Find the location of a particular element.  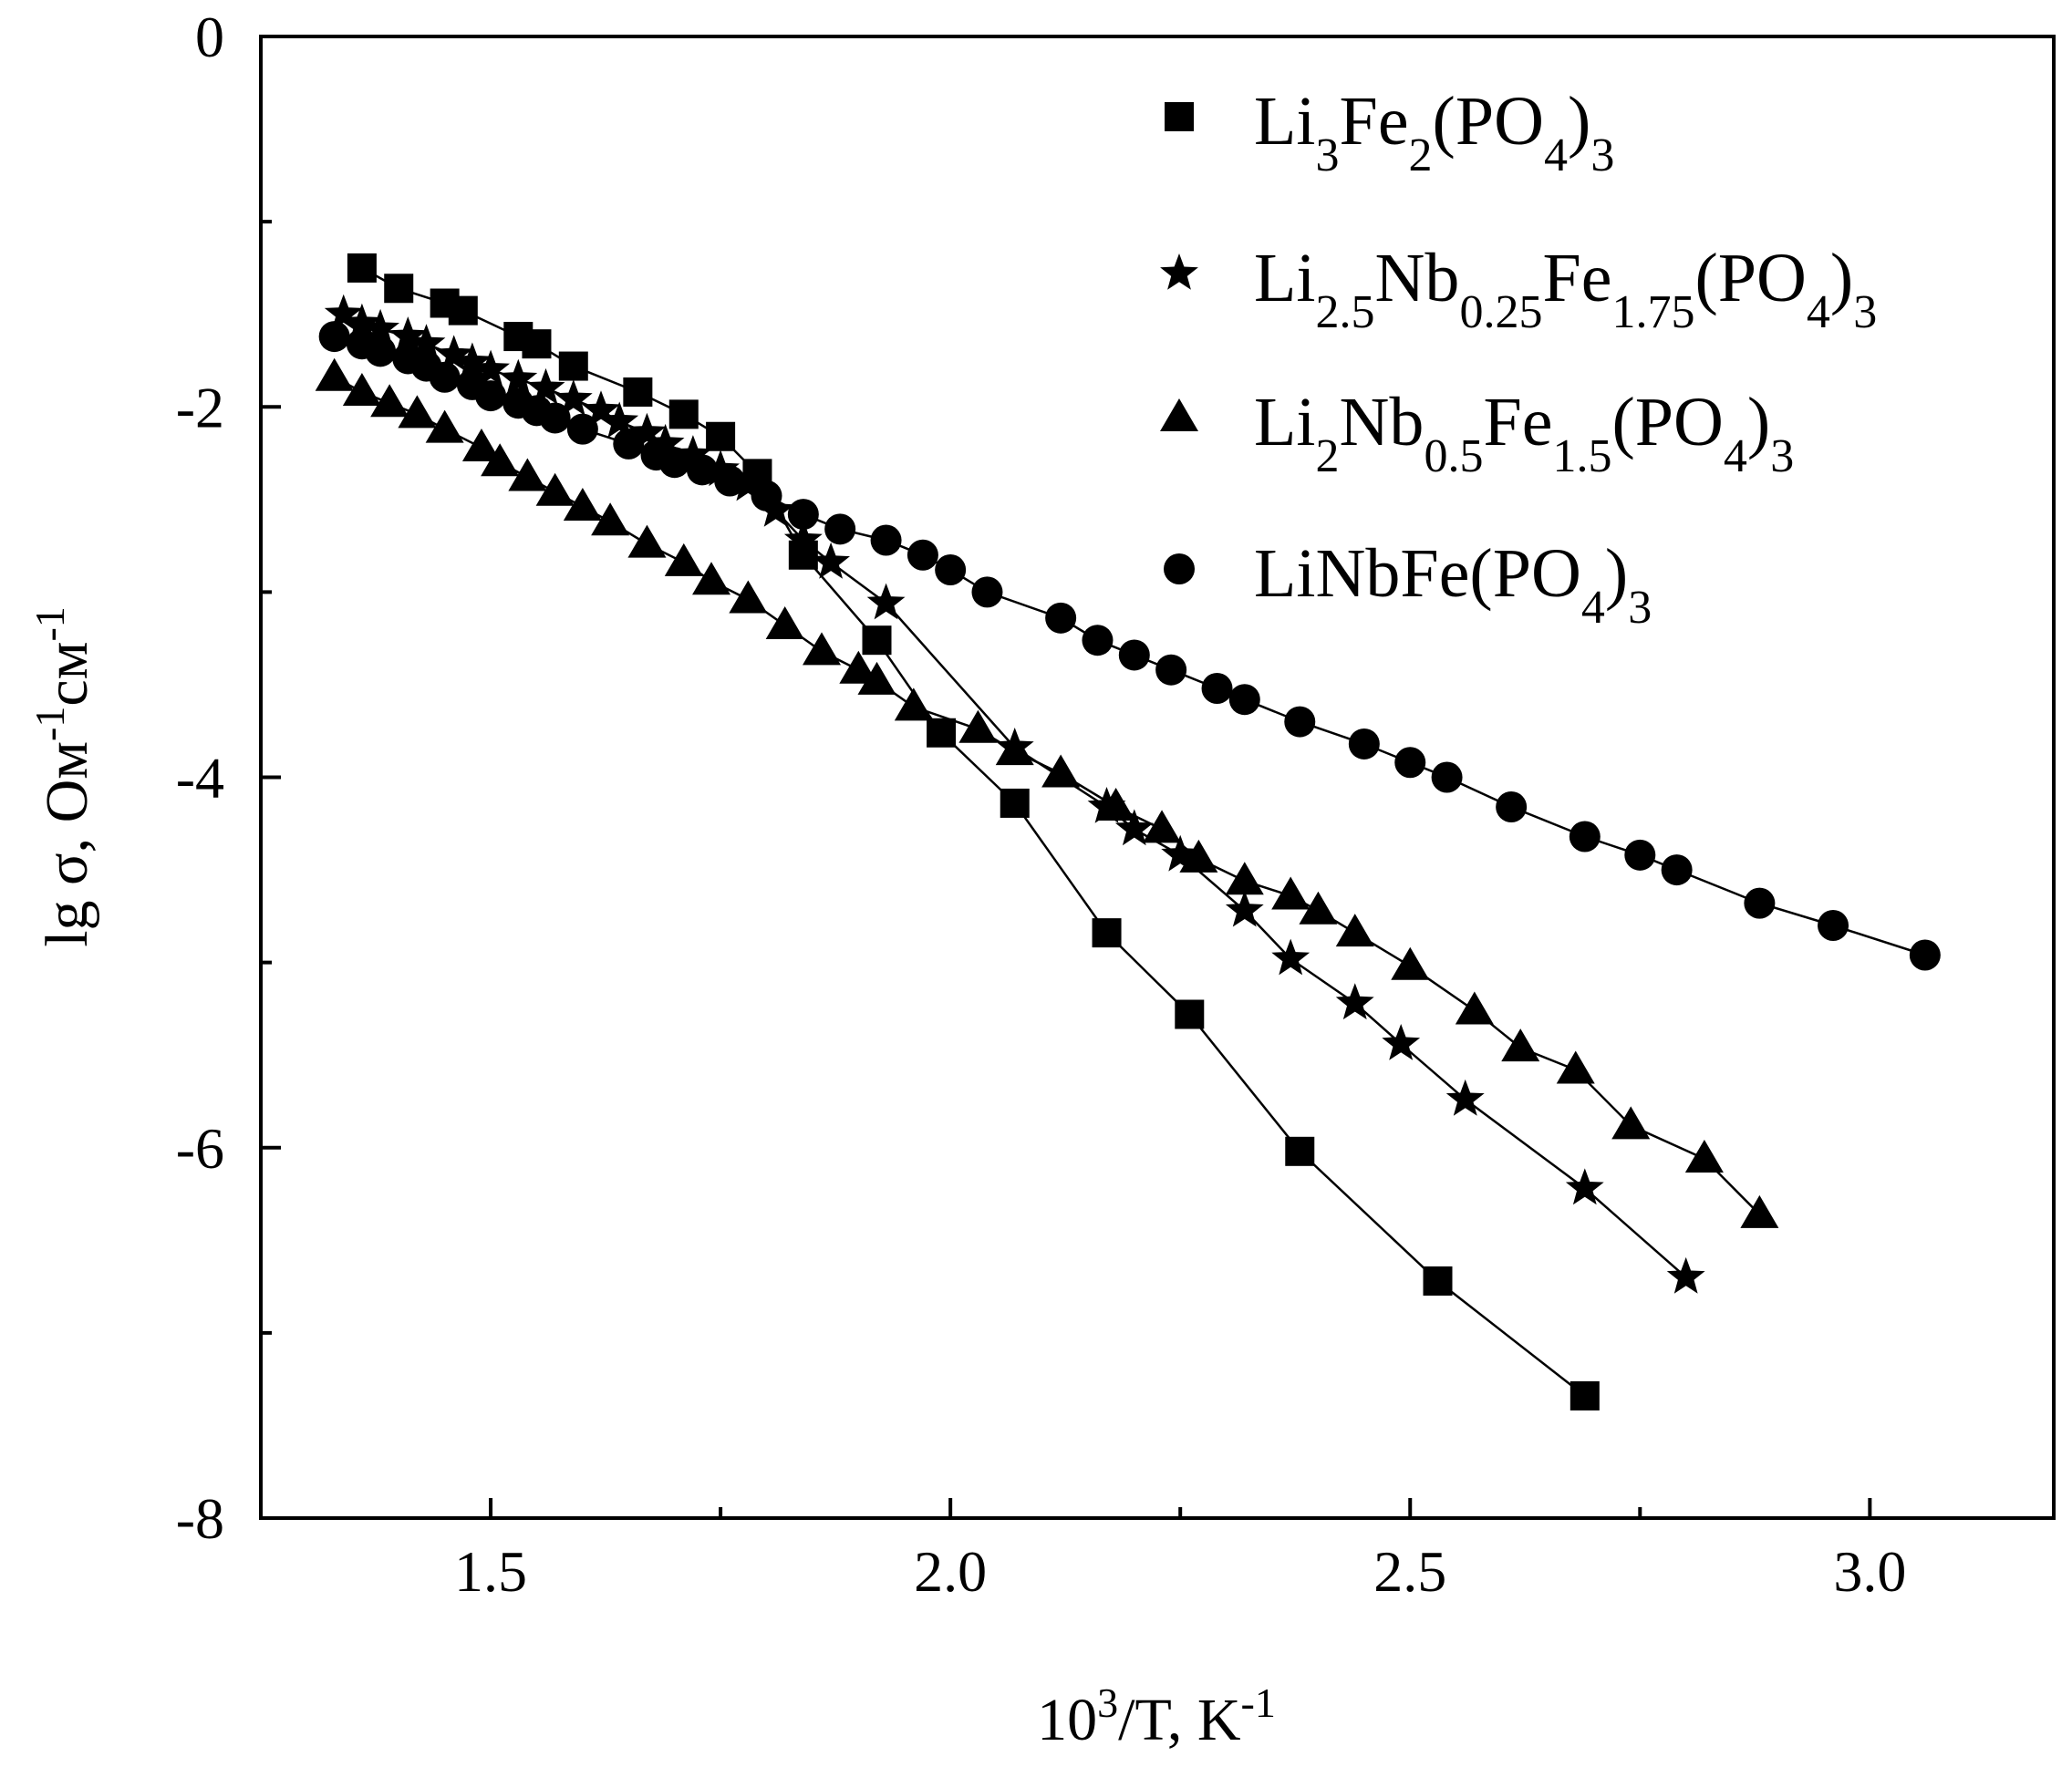

x-axis-title: 103/T, K-1 is located at coordinates (1157, 1716).